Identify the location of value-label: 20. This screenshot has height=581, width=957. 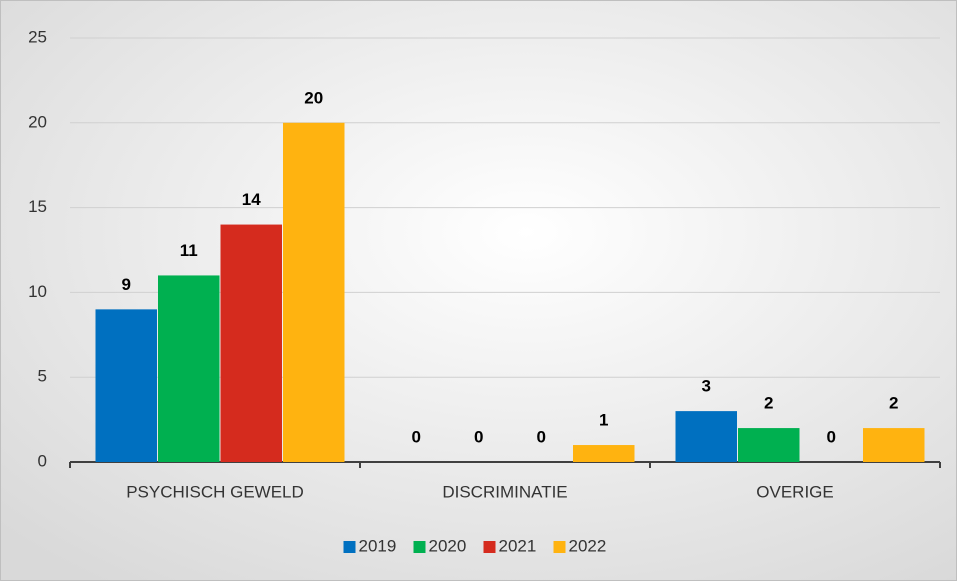
(313, 97).